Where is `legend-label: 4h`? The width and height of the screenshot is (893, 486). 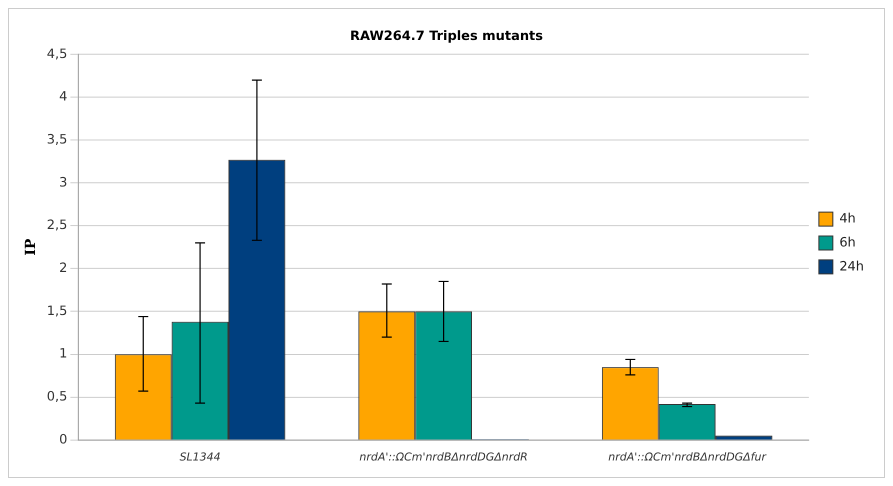
legend-label: 4h is located at coordinates (847, 218).